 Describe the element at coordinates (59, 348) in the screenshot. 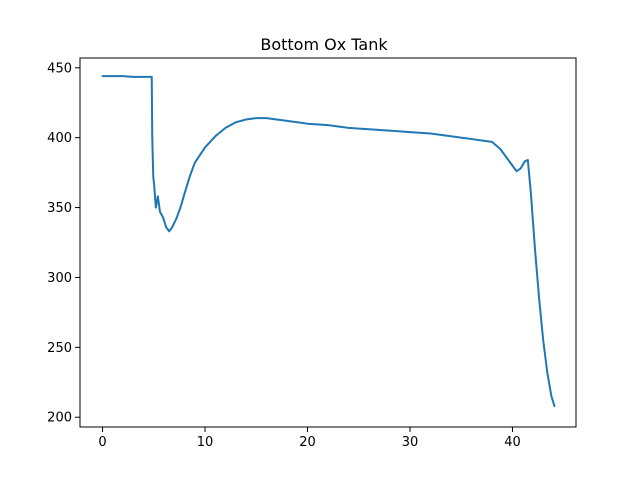

I see `y-tick-label: 250` at that location.